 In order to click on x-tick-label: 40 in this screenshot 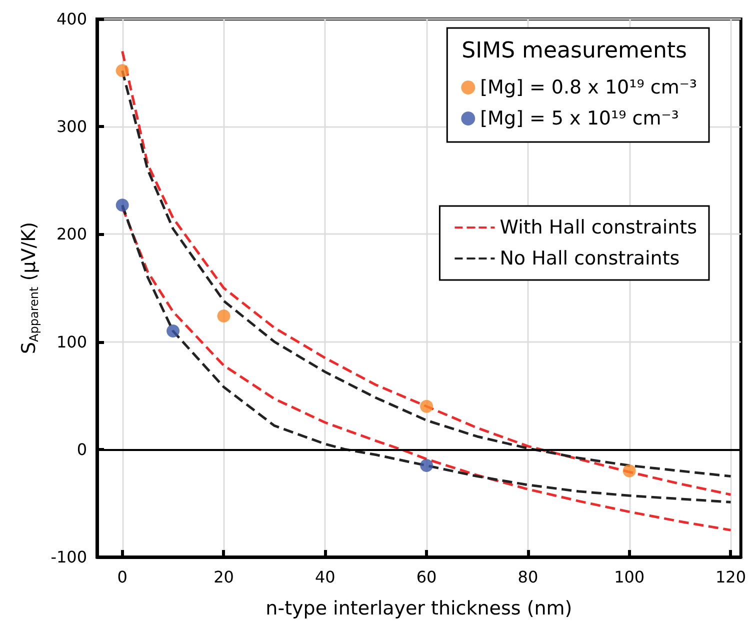, I will do `click(325, 577)`.